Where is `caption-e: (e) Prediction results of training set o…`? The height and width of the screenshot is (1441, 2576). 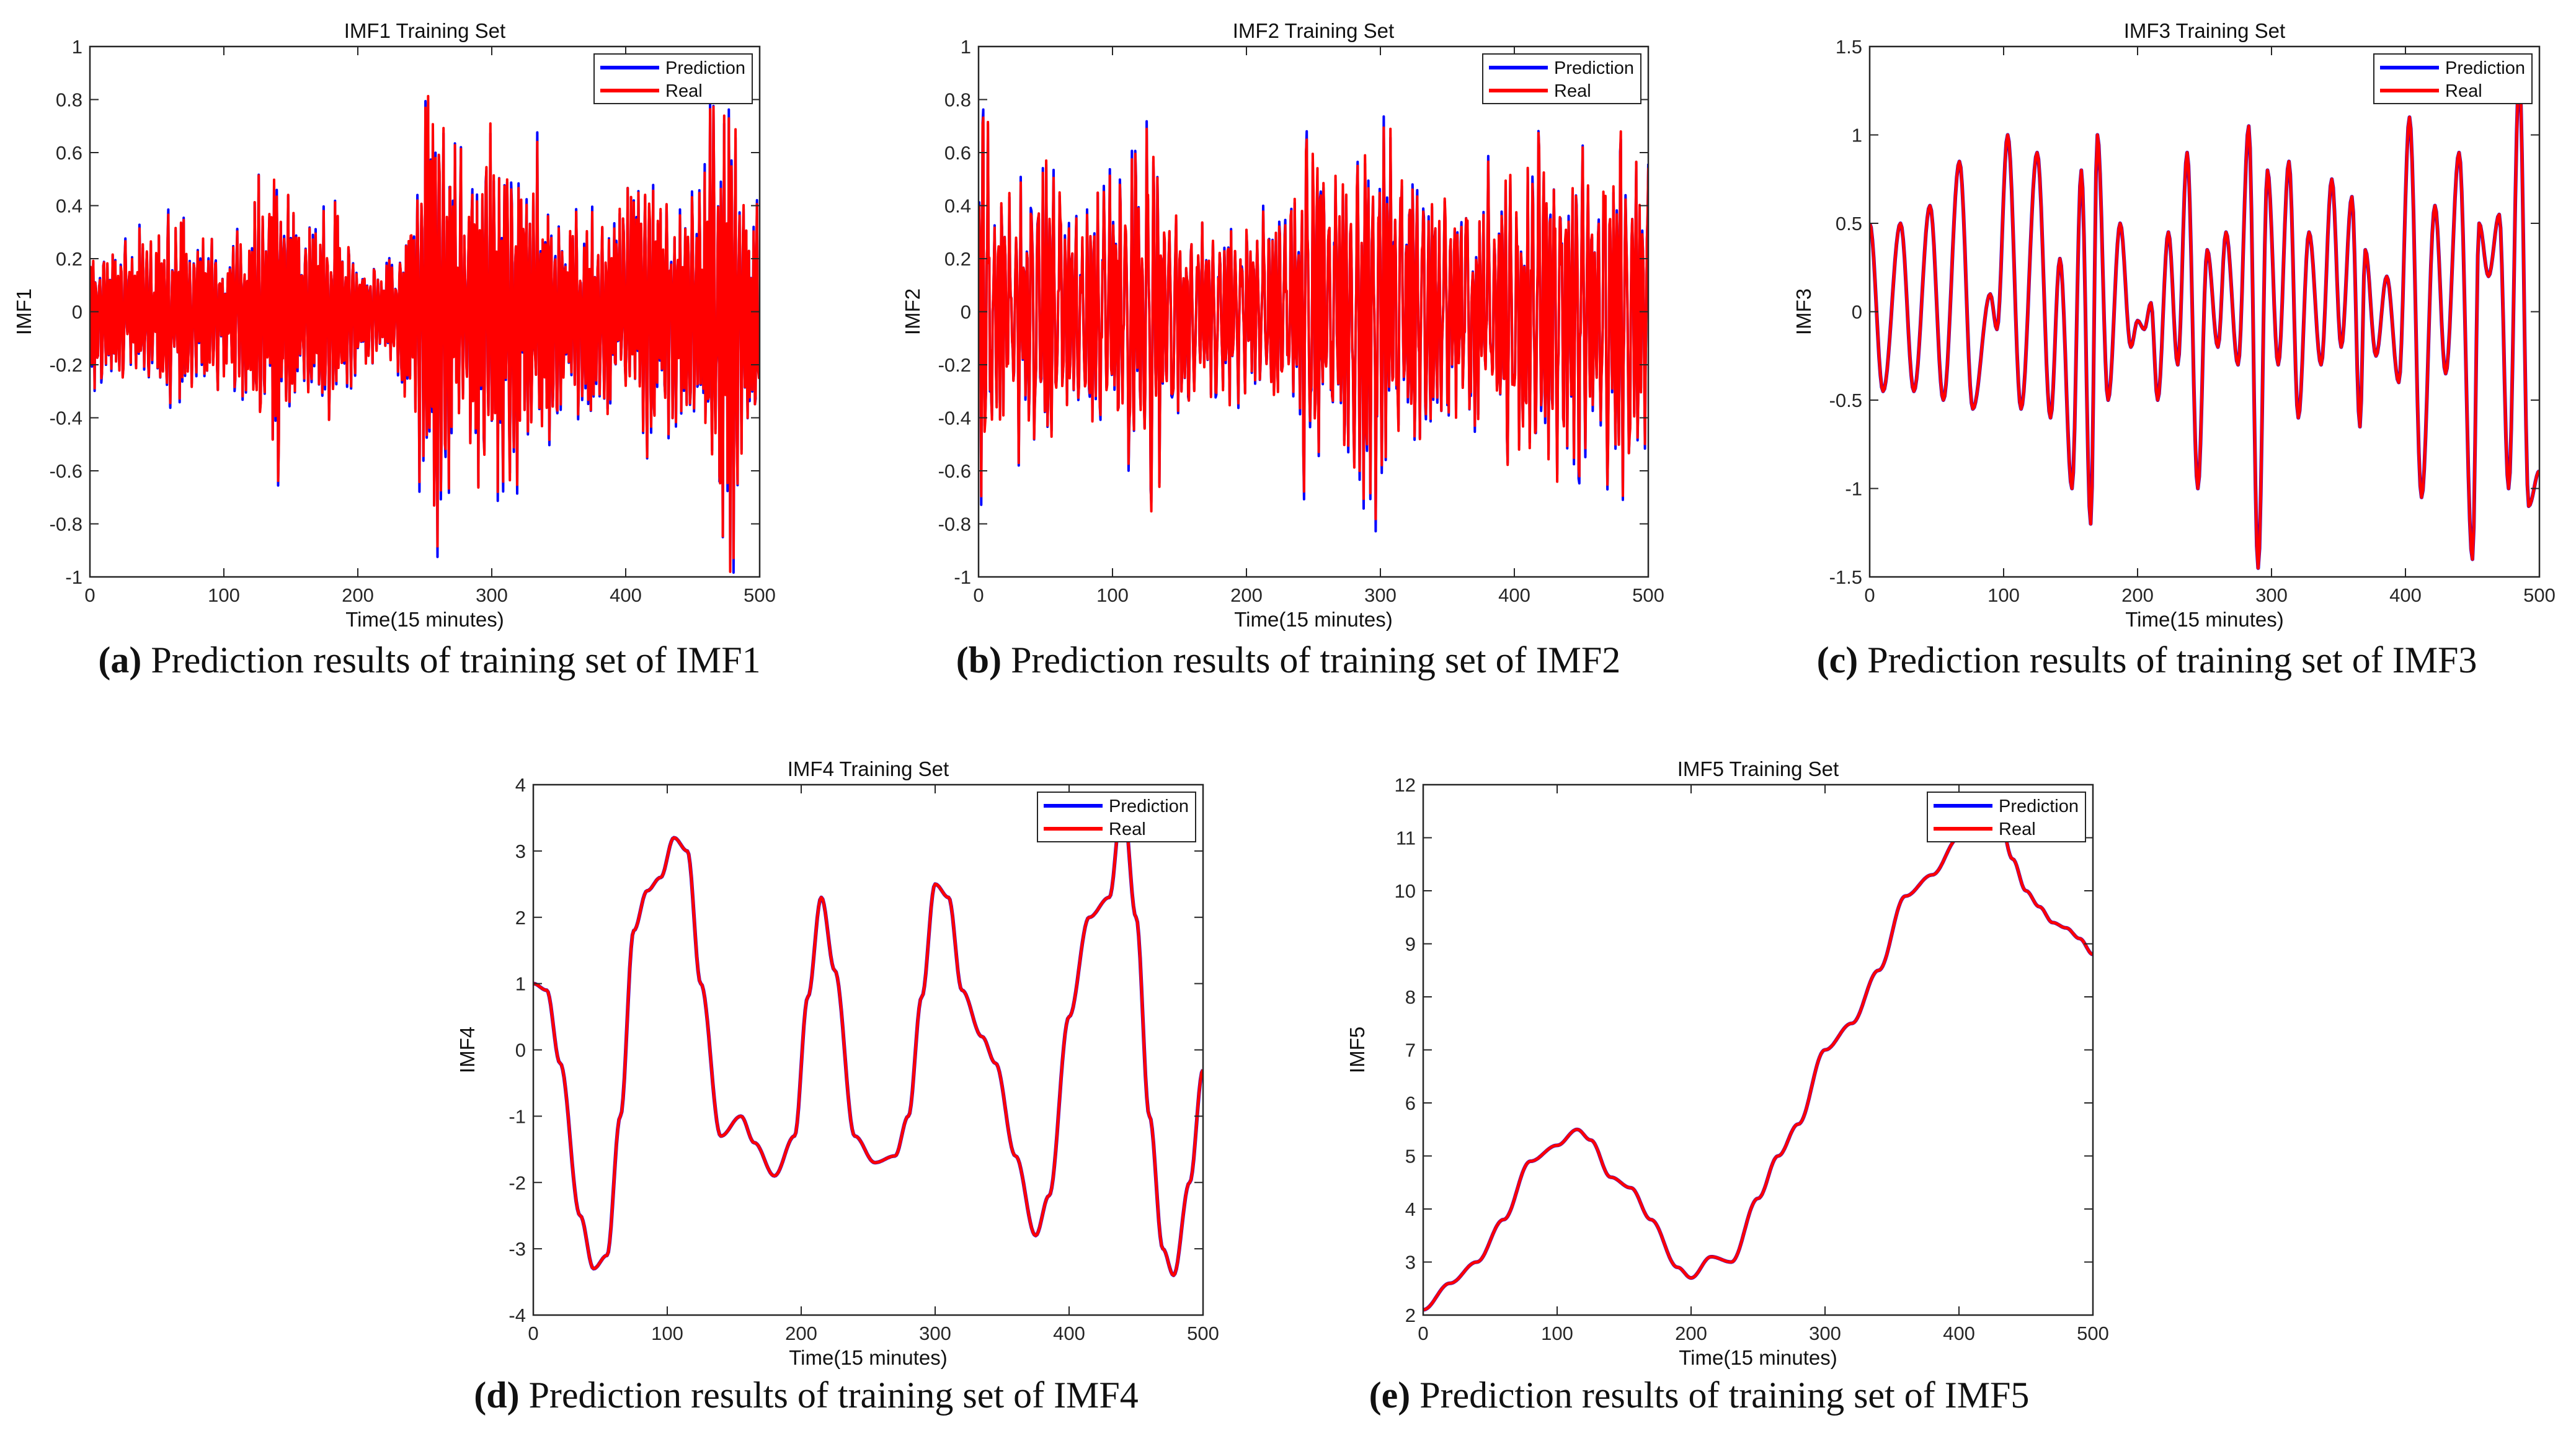 caption-e: (e) Prediction results of training set o… is located at coordinates (1699, 1395).